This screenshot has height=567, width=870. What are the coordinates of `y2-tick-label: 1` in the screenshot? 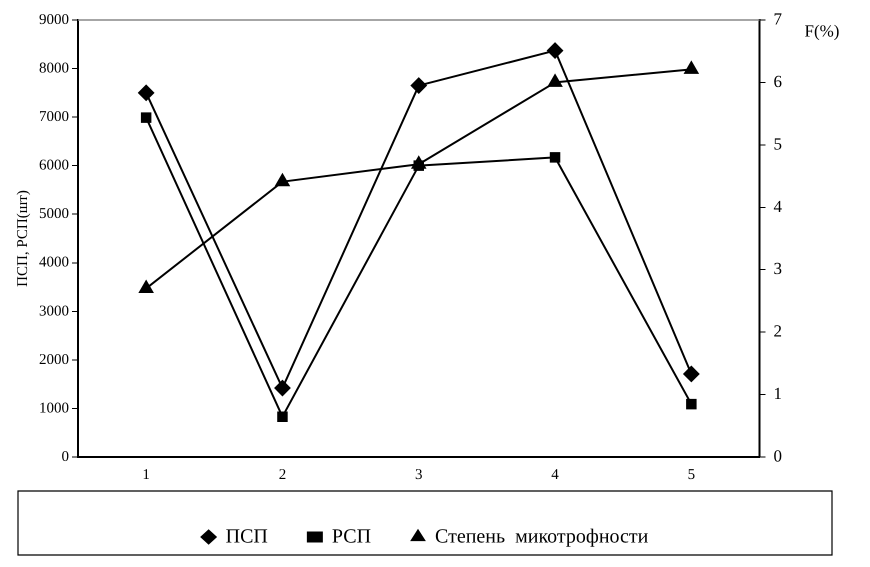 It's located at (778, 394).